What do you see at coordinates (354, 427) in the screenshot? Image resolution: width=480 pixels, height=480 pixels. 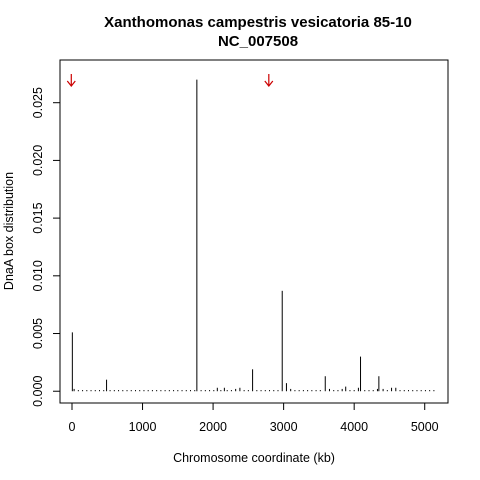 I see `x-tick-label: 4000` at bounding box center [354, 427].